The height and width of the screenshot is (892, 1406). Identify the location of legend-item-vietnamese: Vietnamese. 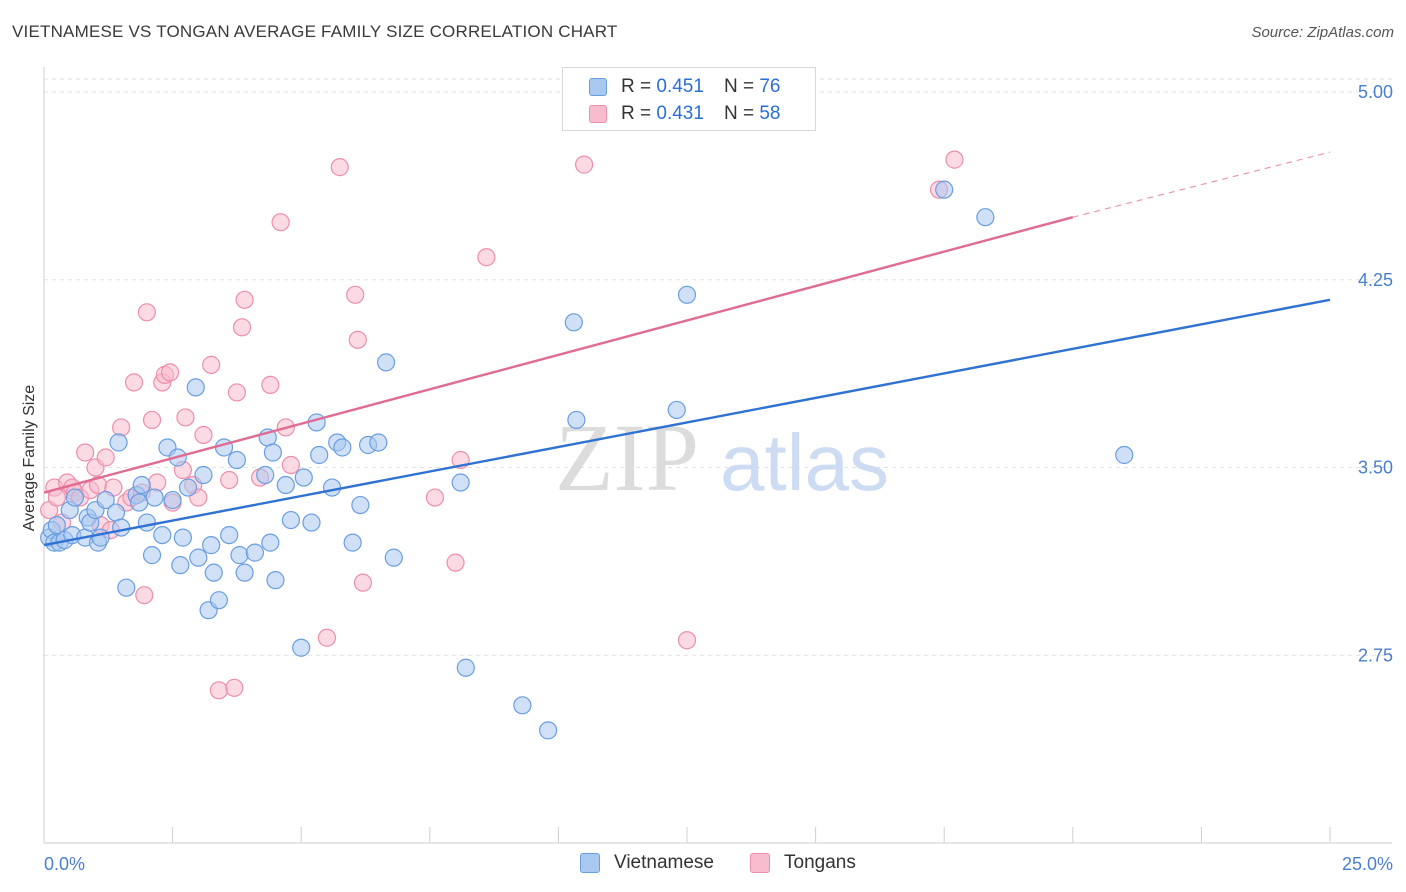
(647, 863).